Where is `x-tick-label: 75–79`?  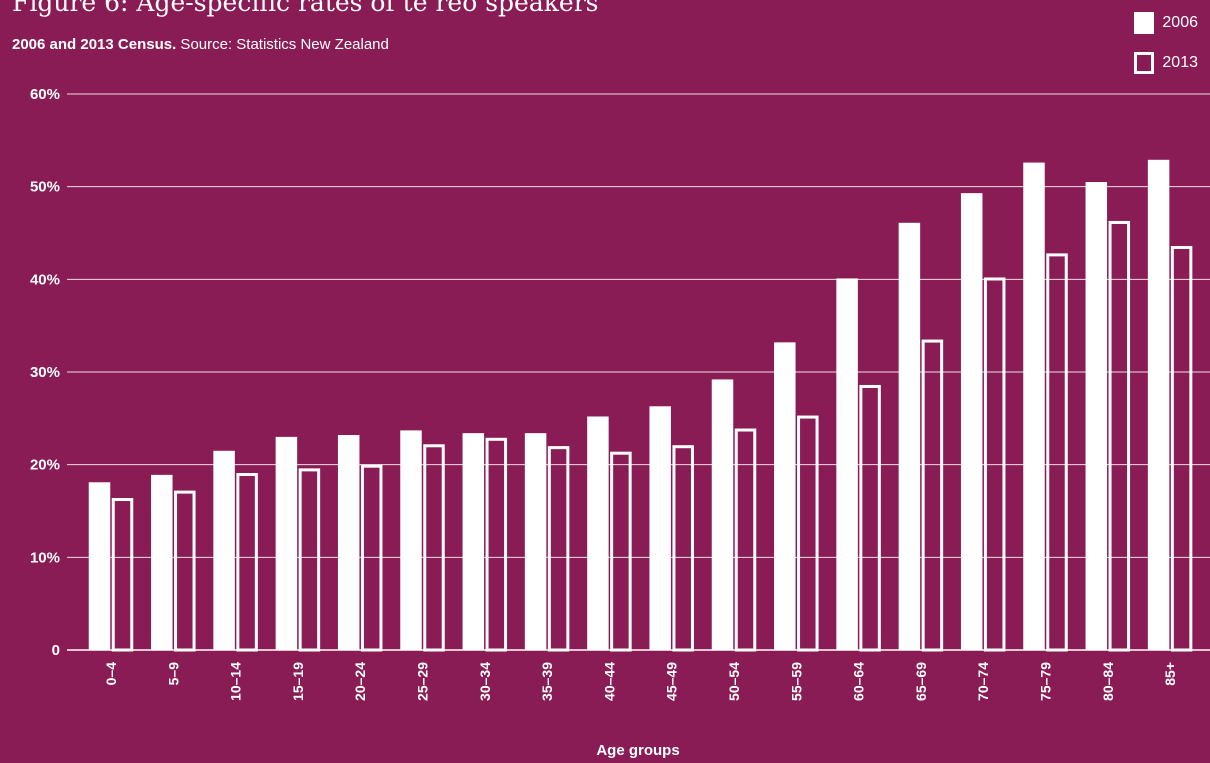
x-tick-label: 75–79 is located at coordinates (1046, 681).